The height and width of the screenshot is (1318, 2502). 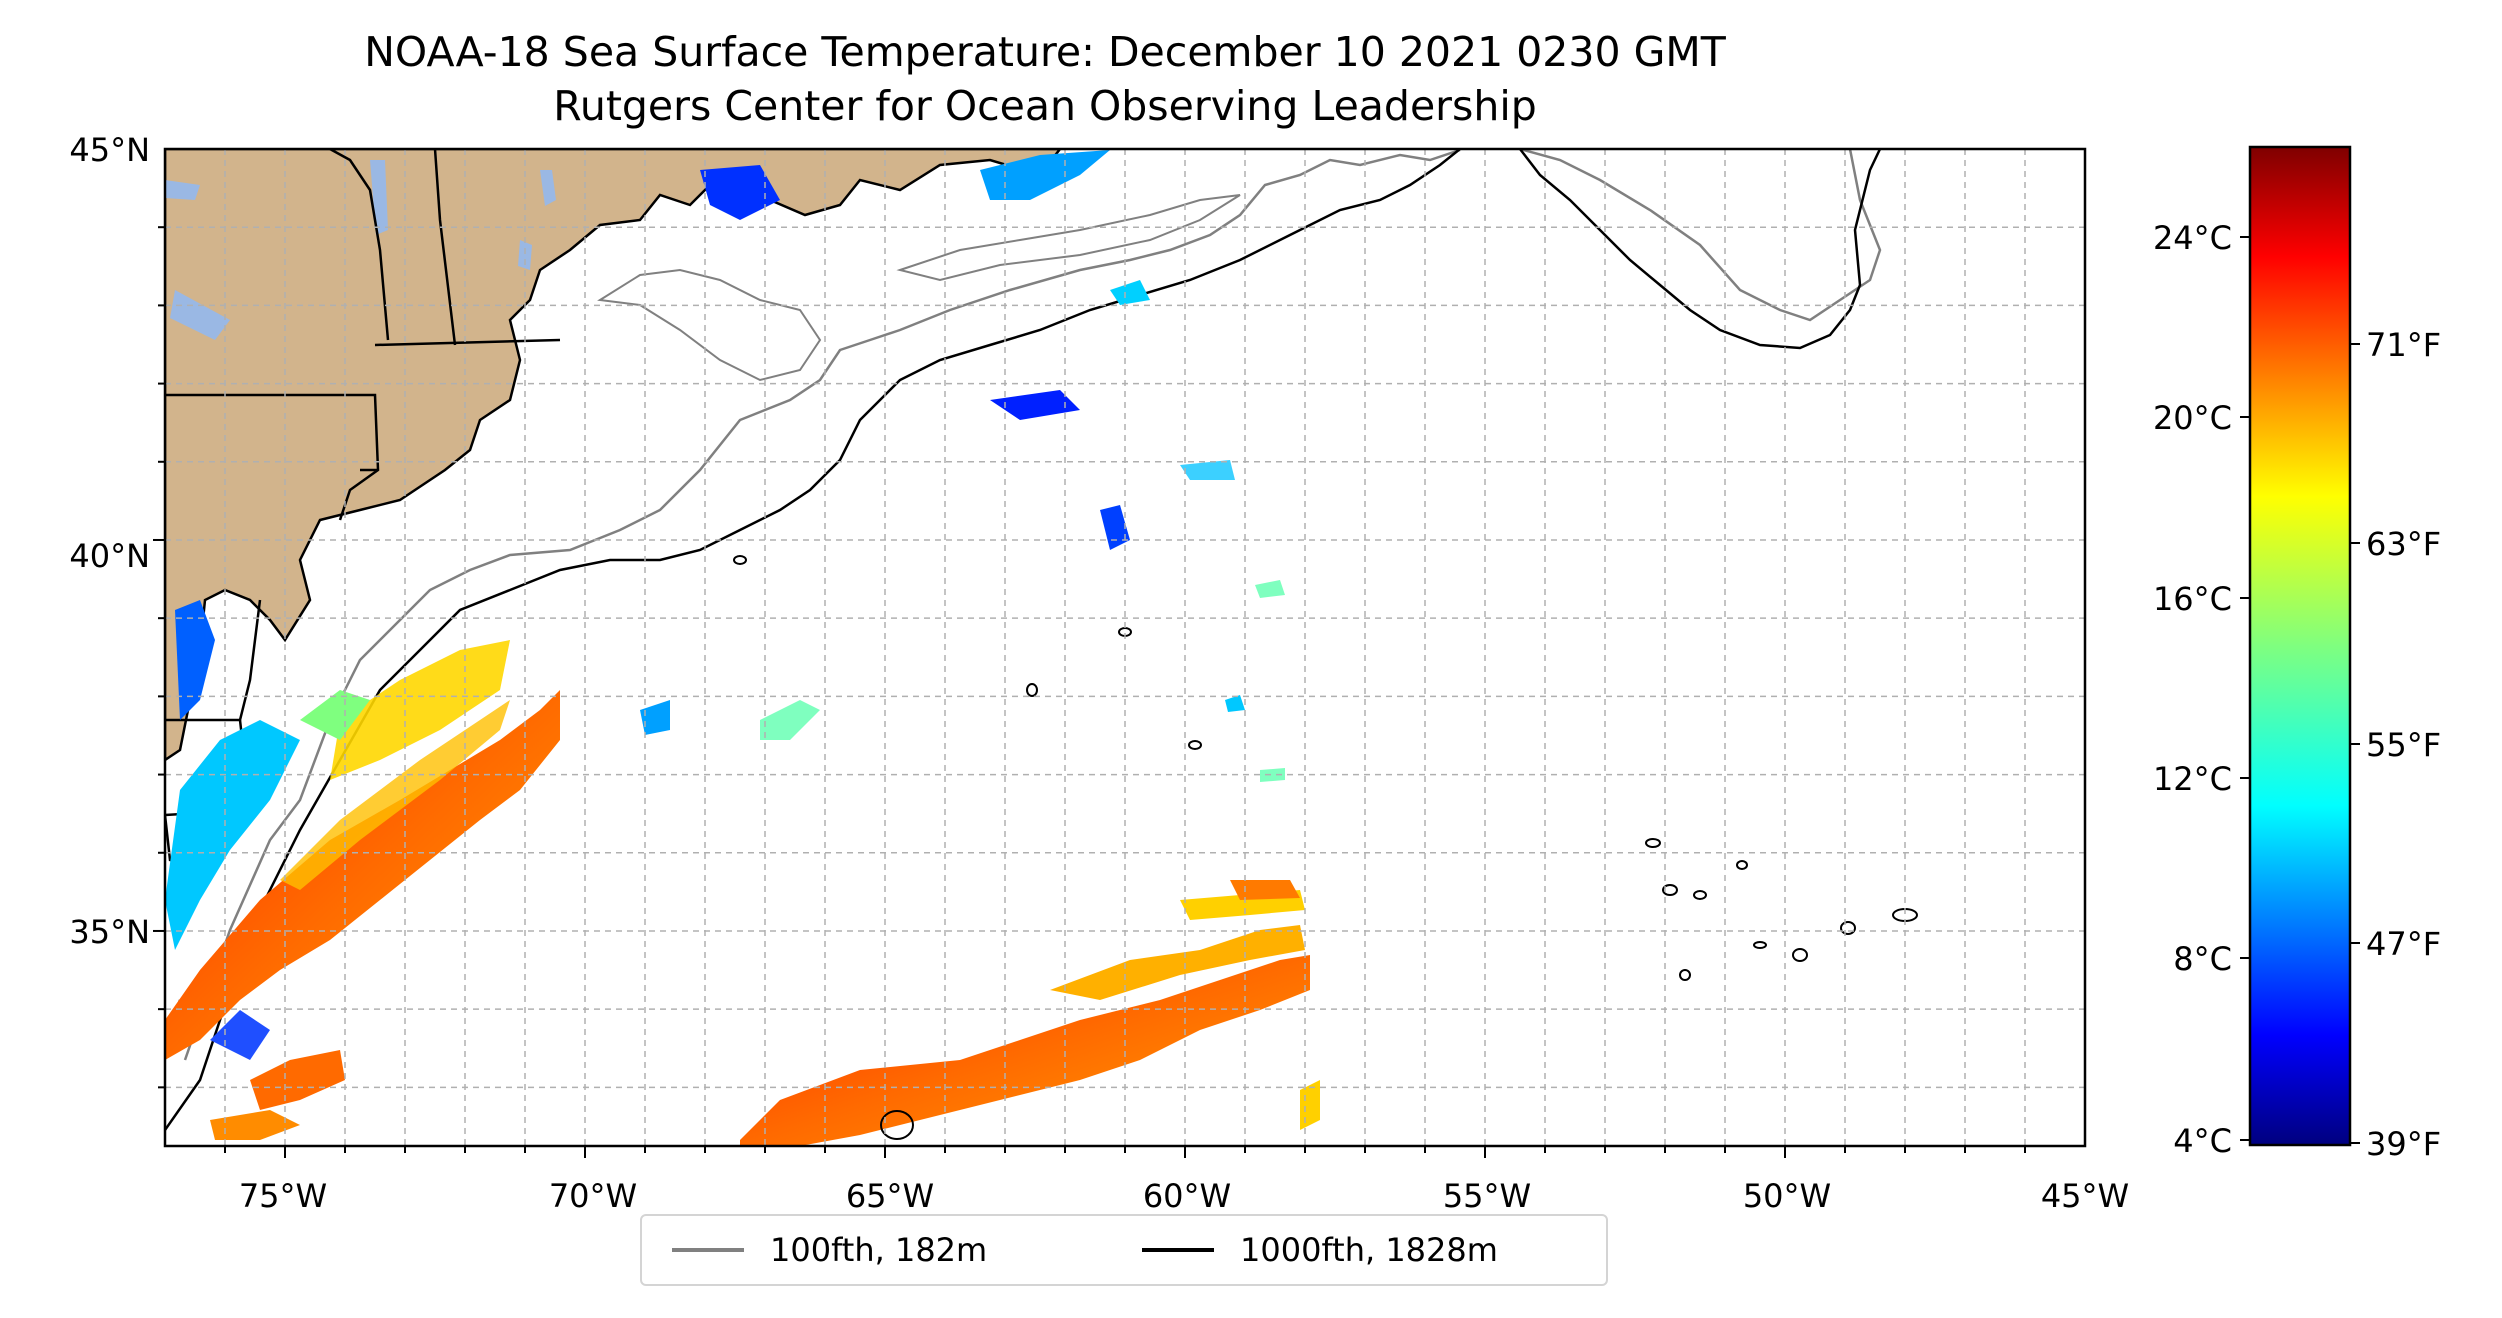 I want to click on celsius-label: 20°C, so click(x=2192, y=418).